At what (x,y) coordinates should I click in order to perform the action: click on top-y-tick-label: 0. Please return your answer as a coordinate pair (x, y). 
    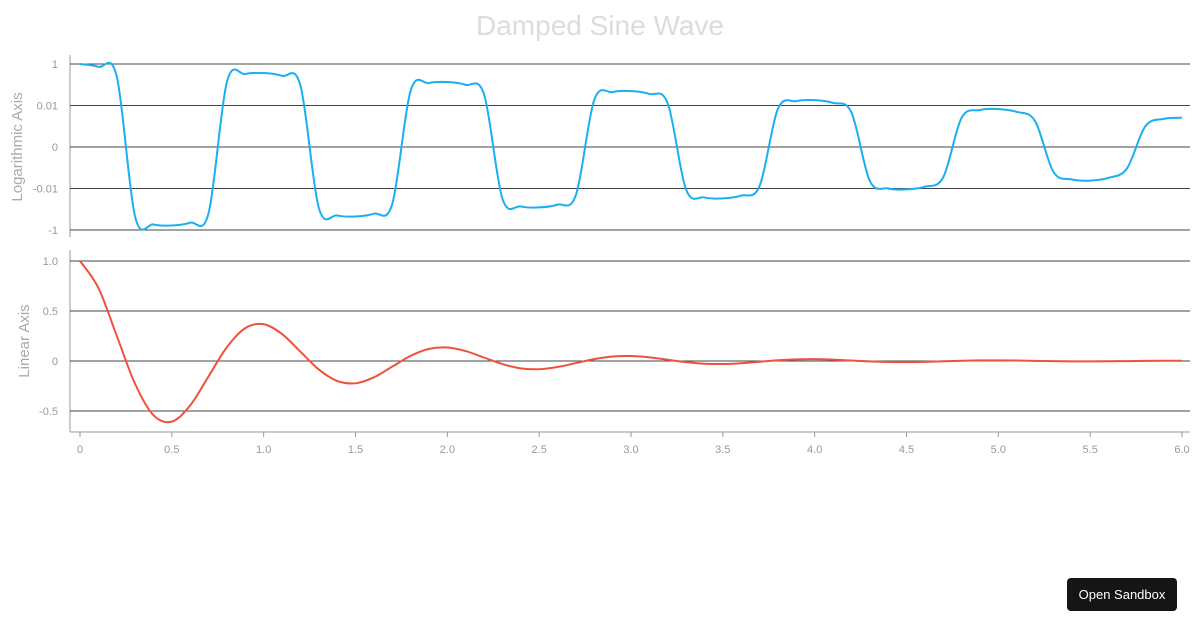
    Looking at the image, I should click on (55, 148).